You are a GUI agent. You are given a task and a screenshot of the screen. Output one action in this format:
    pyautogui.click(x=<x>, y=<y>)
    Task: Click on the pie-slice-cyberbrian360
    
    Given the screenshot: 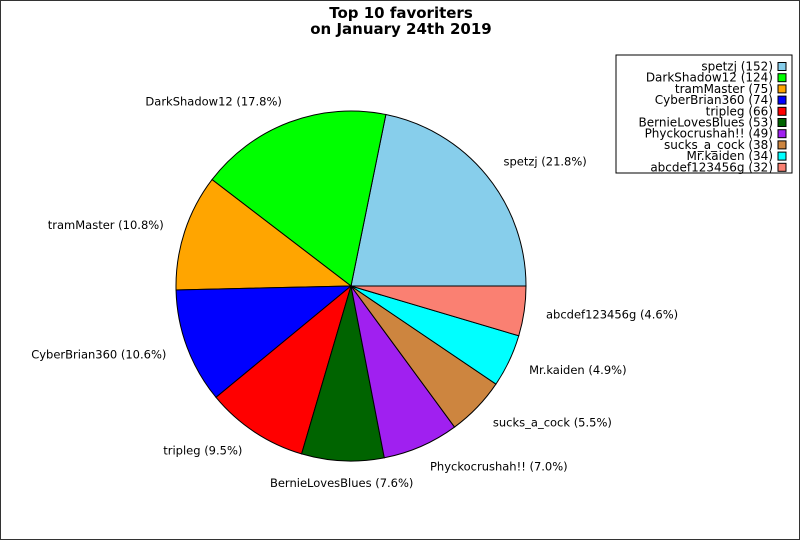 What is the action you would take?
    pyautogui.click(x=264, y=342)
    